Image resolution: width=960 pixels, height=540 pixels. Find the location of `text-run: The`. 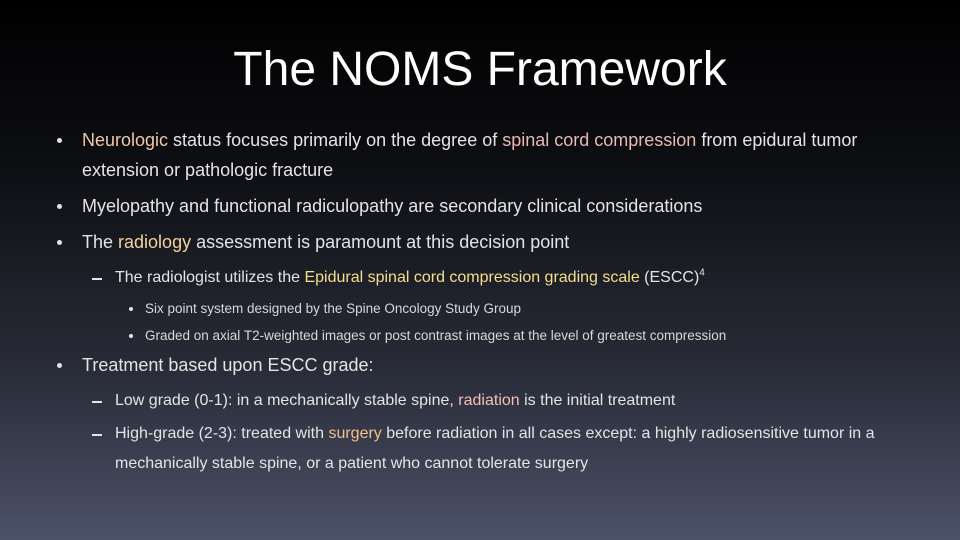

text-run: The is located at coordinates (100, 242).